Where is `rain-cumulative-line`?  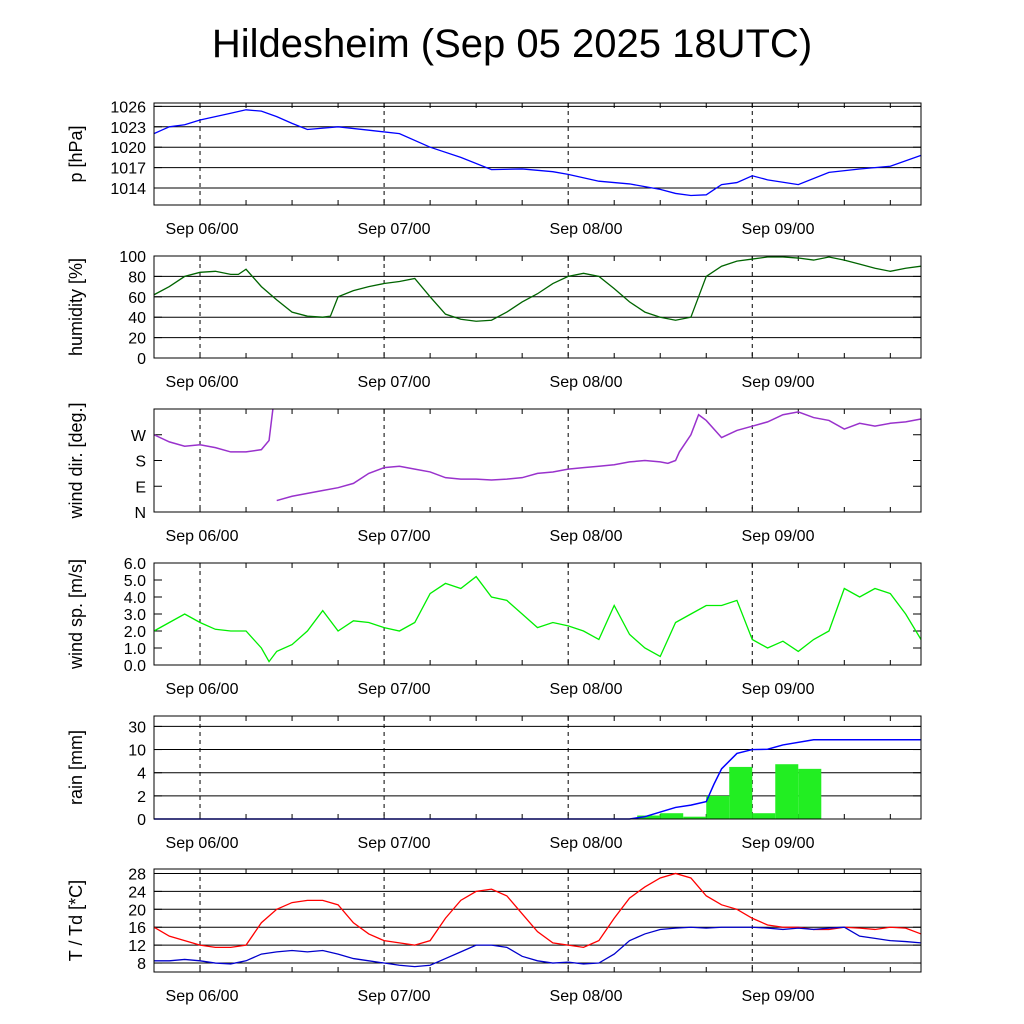
rain-cumulative-line is located at coordinates (537, 779).